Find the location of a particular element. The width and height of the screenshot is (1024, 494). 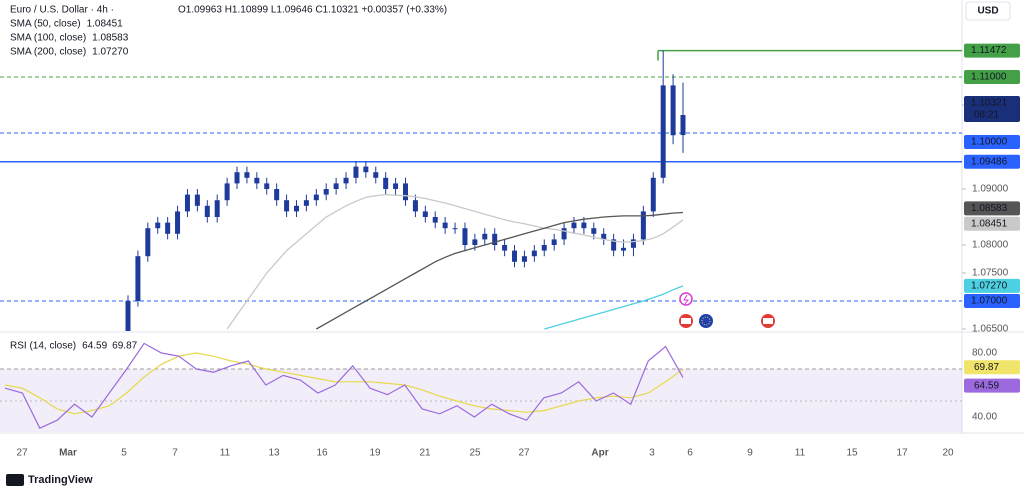

legend-name: RSI (14, close) is located at coordinates (43, 346).